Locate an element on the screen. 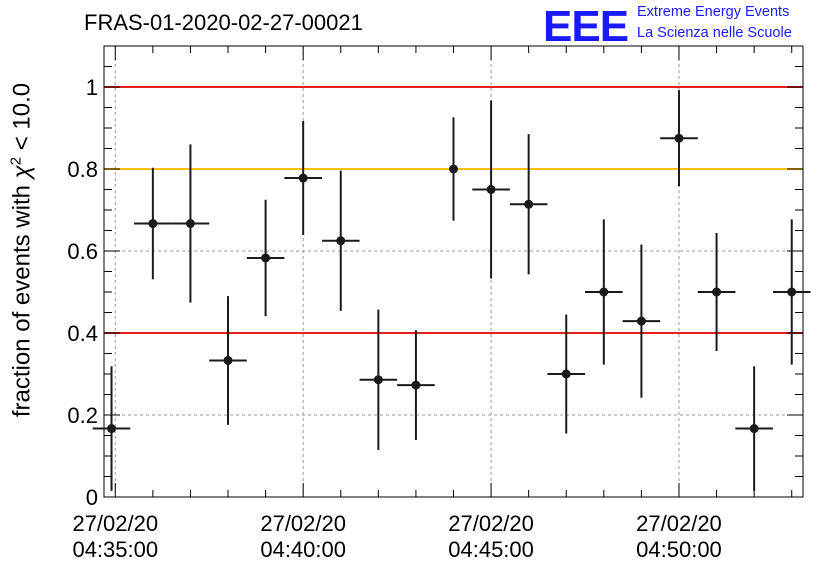  y-axis-label: fraction of events with χ2 < 10.0 is located at coordinates (21, 250).